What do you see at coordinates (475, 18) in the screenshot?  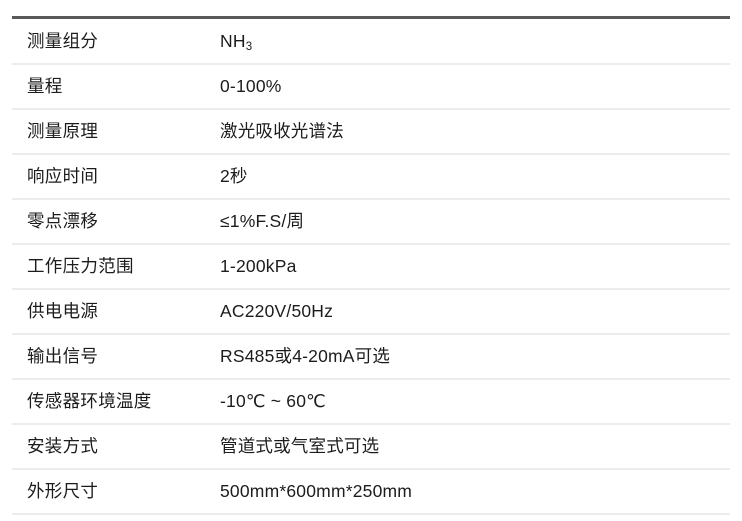 I see `table-top-rule-right` at bounding box center [475, 18].